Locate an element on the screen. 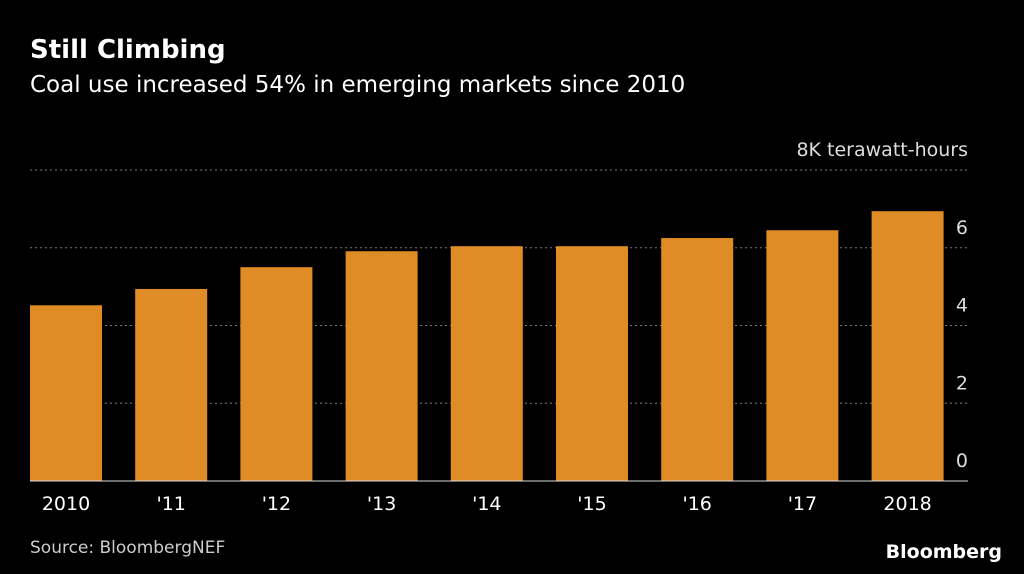  source: Source: BloombergNEF is located at coordinates (127, 548).